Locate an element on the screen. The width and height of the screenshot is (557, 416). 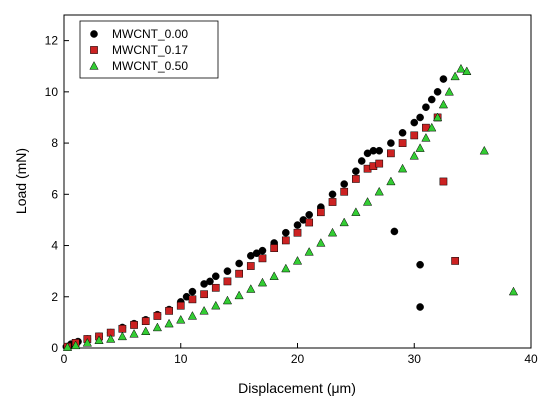
y-axis-label: Load (mN) is located at coordinates (21, 181).